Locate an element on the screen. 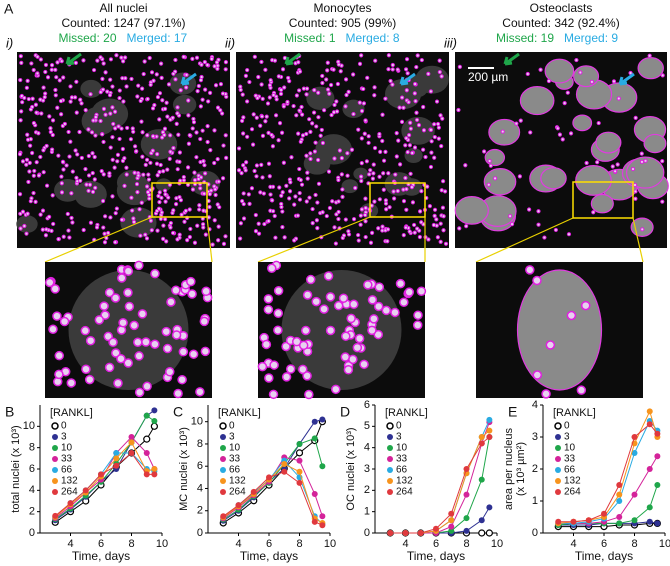 The height and width of the screenshot is (566, 670). series-line is located at coordinates (104, 484).